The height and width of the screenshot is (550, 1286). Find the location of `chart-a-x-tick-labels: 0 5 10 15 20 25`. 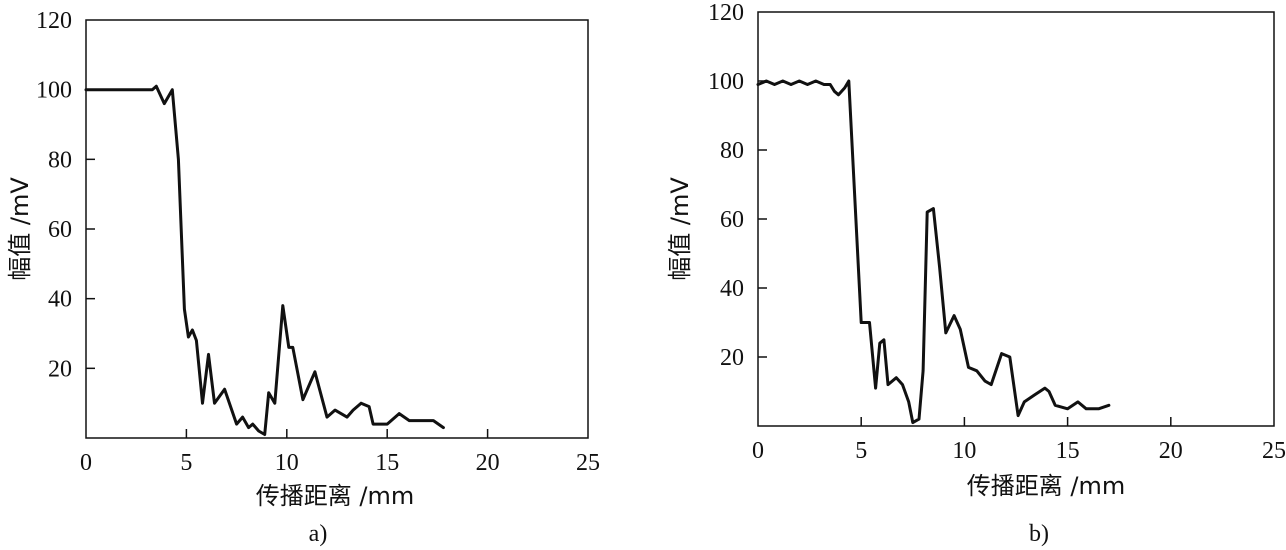

chart-a-x-tick-labels: 0 5 10 15 20 25 is located at coordinates (340, 463).